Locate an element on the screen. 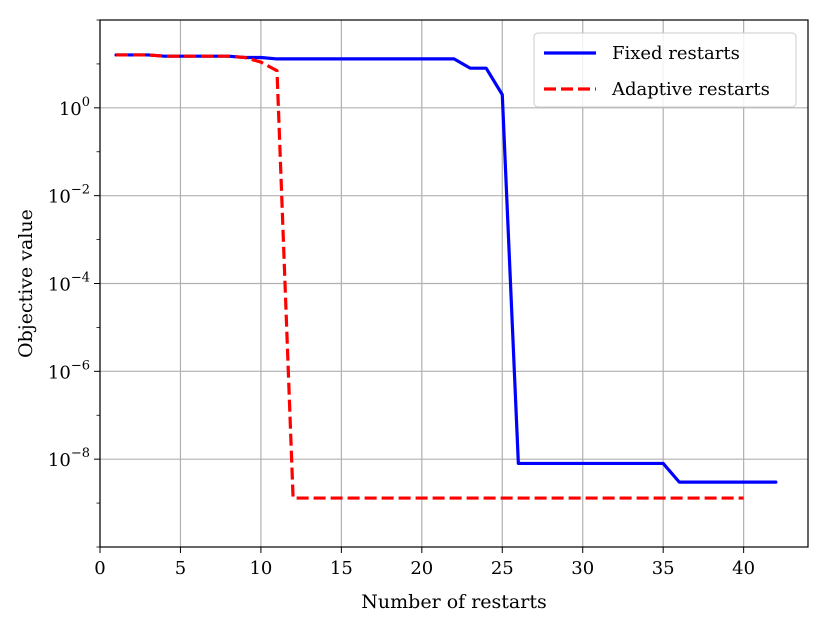 The height and width of the screenshot is (627, 830). x-tick-label: 10 is located at coordinates (260, 568).